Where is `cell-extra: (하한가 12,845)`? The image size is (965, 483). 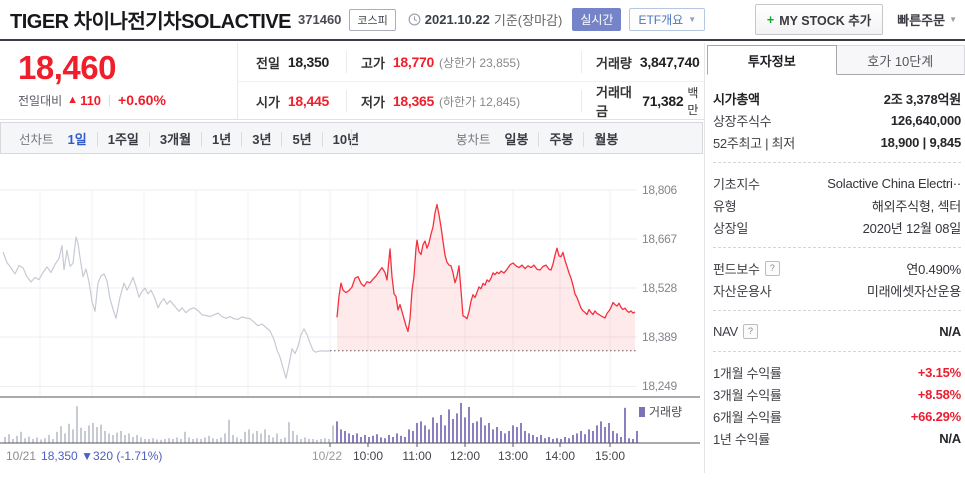
cell-extra: (하한가 12,845) is located at coordinates (479, 101).